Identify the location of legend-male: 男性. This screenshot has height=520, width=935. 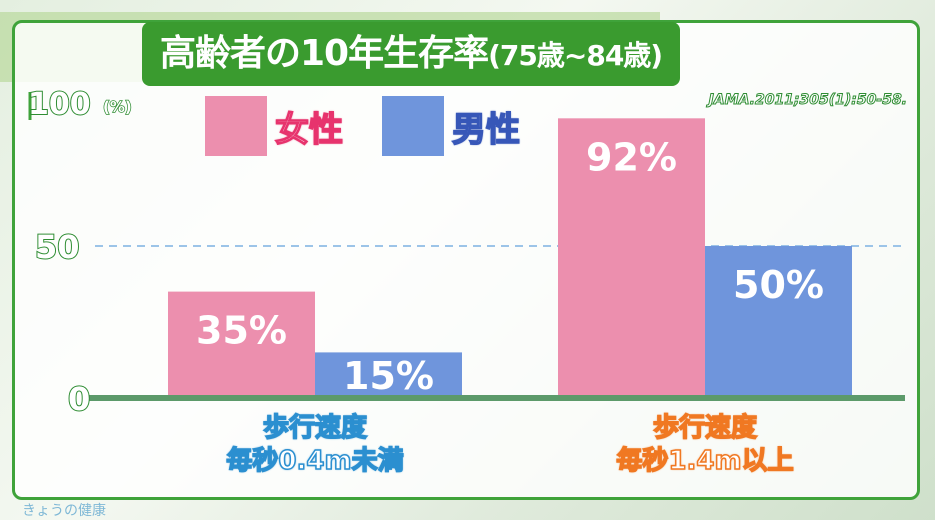
(451, 126).